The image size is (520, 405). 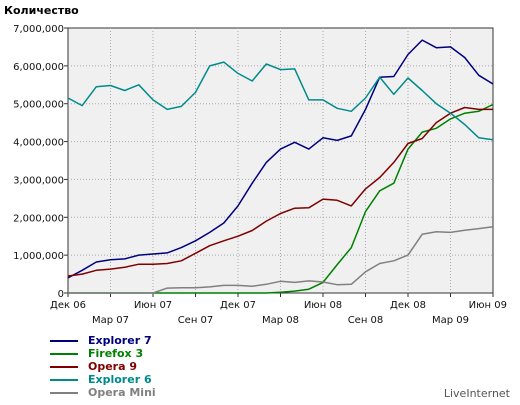 I want to click on x-tick-label: Дек 06, so click(x=68, y=305).